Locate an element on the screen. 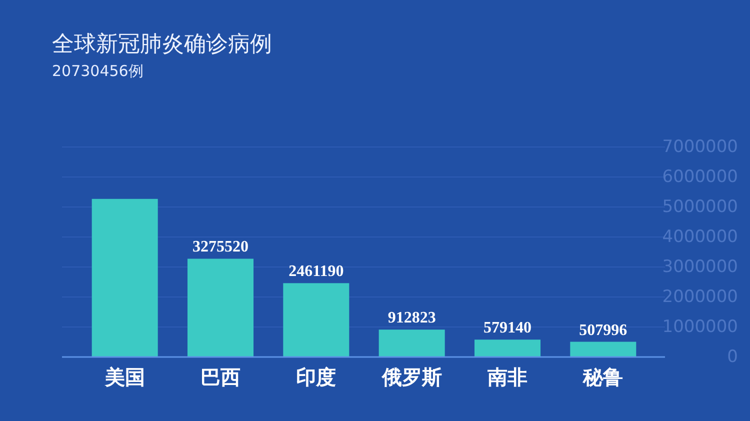 The width and height of the screenshot is (750, 421). subtitle: 20730456例 is located at coordinates (98, 71).